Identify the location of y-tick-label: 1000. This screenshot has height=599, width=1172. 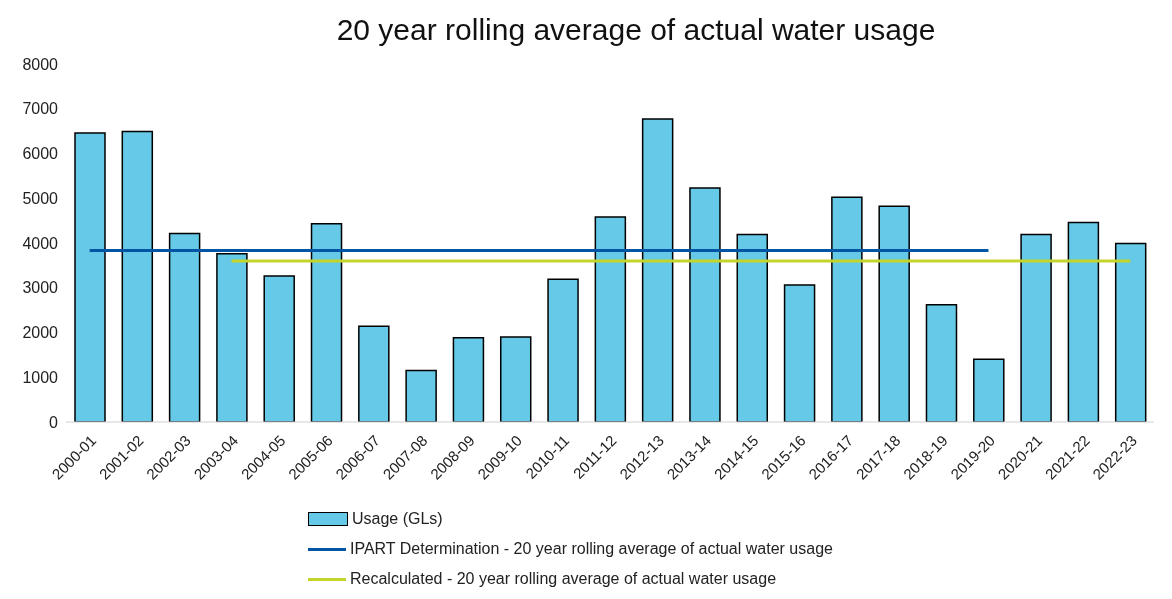
(40, 377).